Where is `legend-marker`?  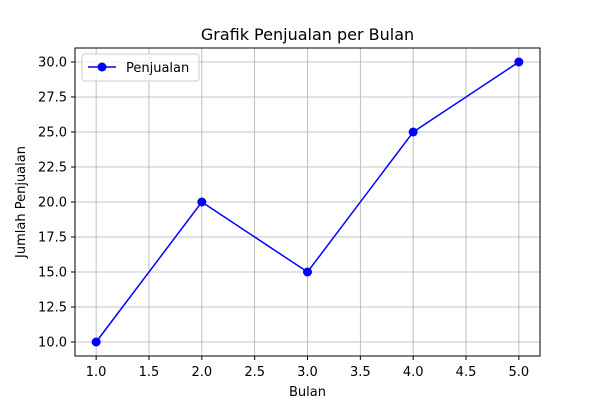 legend-marker is located at coordinates (102, 67).